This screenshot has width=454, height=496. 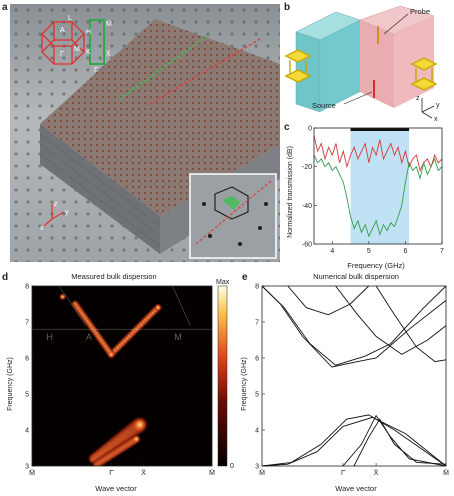 I want to click on chart-c-ylabel: Normalized transmission (dB), so click(x=290, y=192).